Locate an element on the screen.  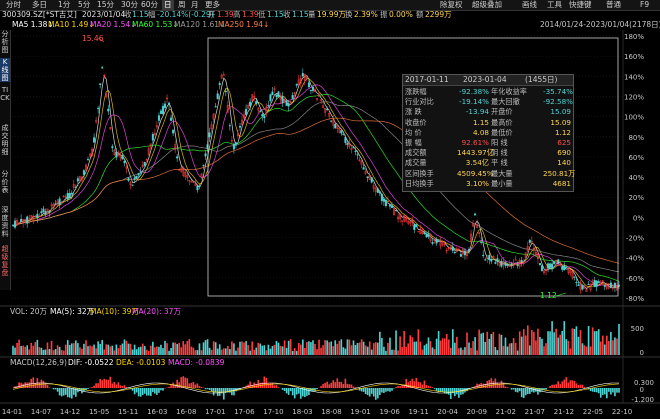
popup-stat-row: 行业对比 -19.14% 最大回撤 -92.58% is located at coordinates (489, 101).